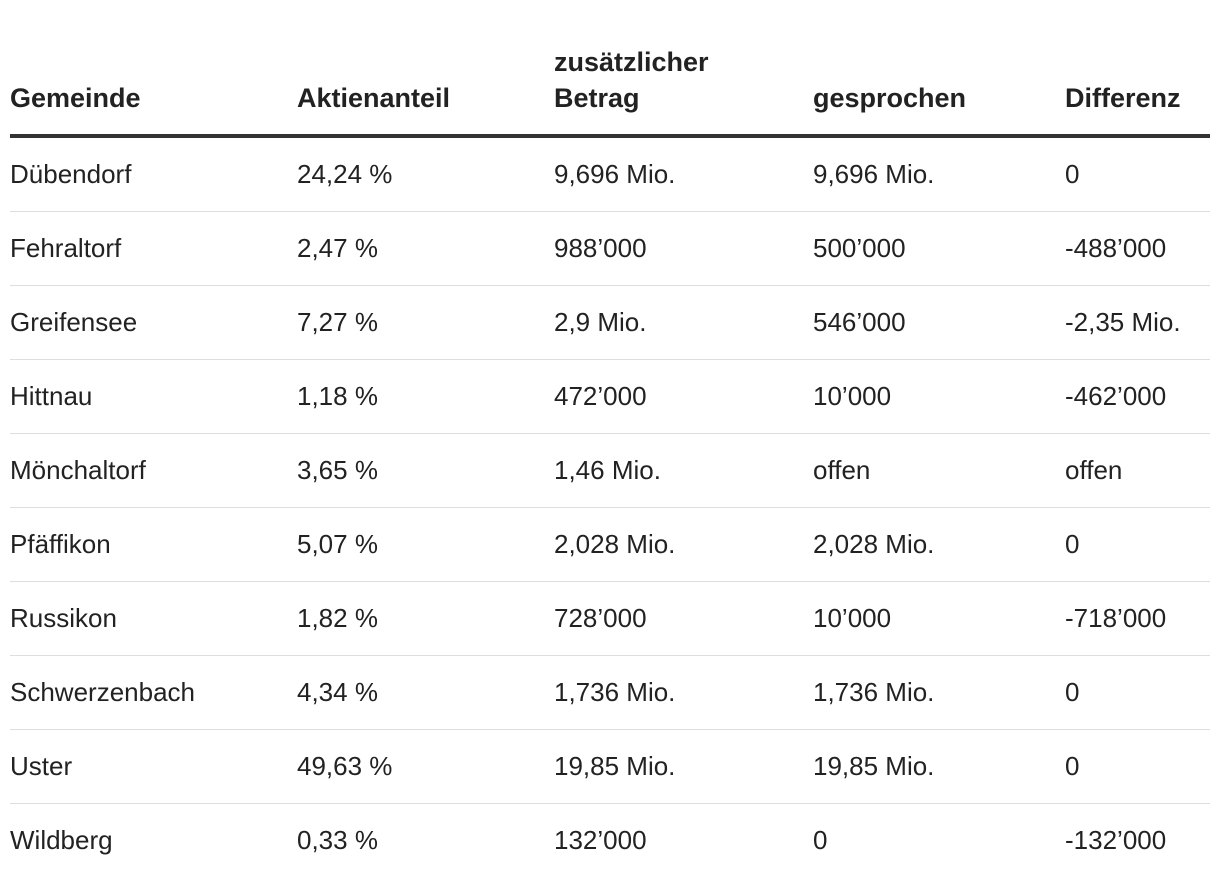 This screenshot has height=886, width=1220. Describe the element at coordinates (1137, 322) in the screenshot. I see `cell-differenz: -2,35 Mio.` at that location.